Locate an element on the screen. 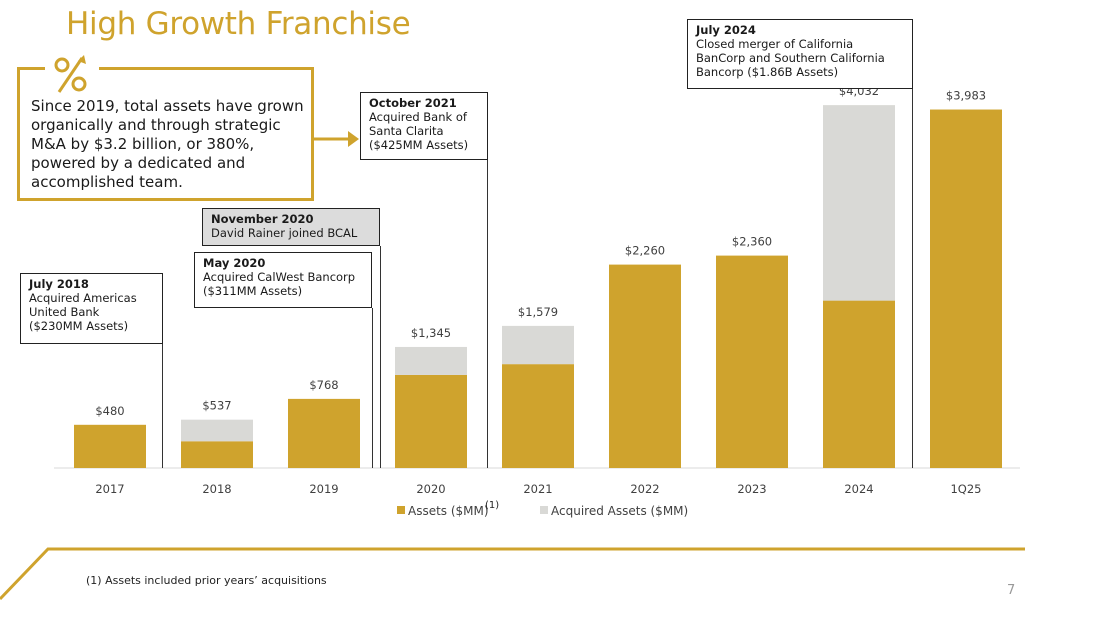 The image size is (1100, 619). leader-line-may2020 is located at coordinates (372, 388).